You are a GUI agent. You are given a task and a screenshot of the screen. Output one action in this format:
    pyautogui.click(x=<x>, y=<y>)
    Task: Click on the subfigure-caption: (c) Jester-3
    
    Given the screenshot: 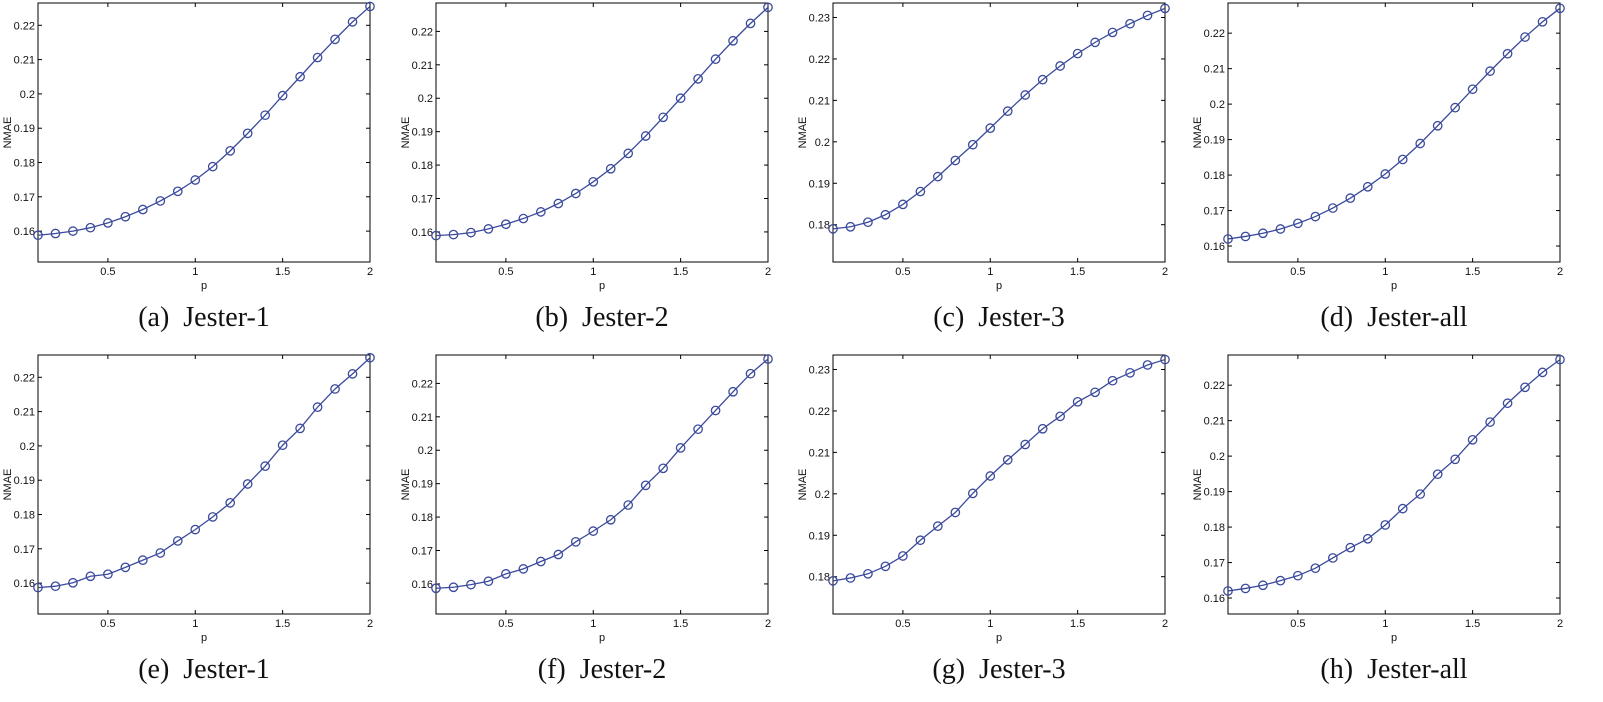 What is the action you would take?
    pyautogui.click(x=999, y=317)
    